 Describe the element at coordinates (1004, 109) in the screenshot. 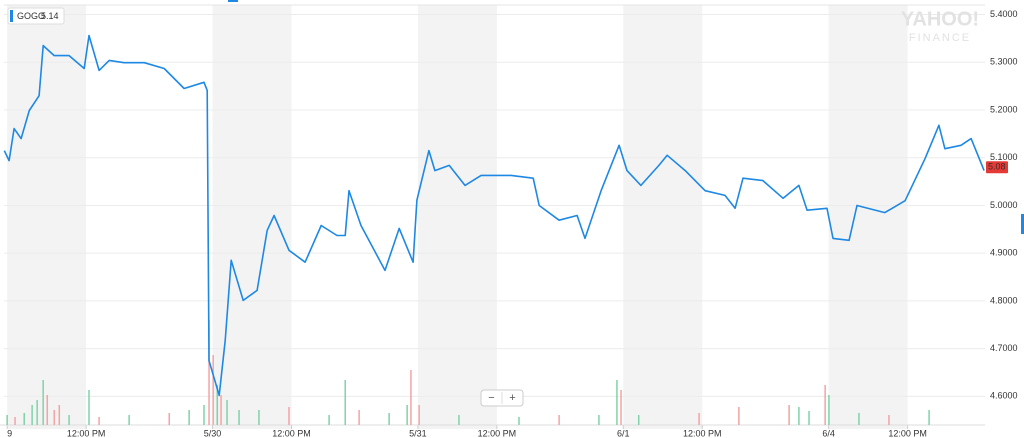

I see `y-tick-label: 5.2000` at that location.